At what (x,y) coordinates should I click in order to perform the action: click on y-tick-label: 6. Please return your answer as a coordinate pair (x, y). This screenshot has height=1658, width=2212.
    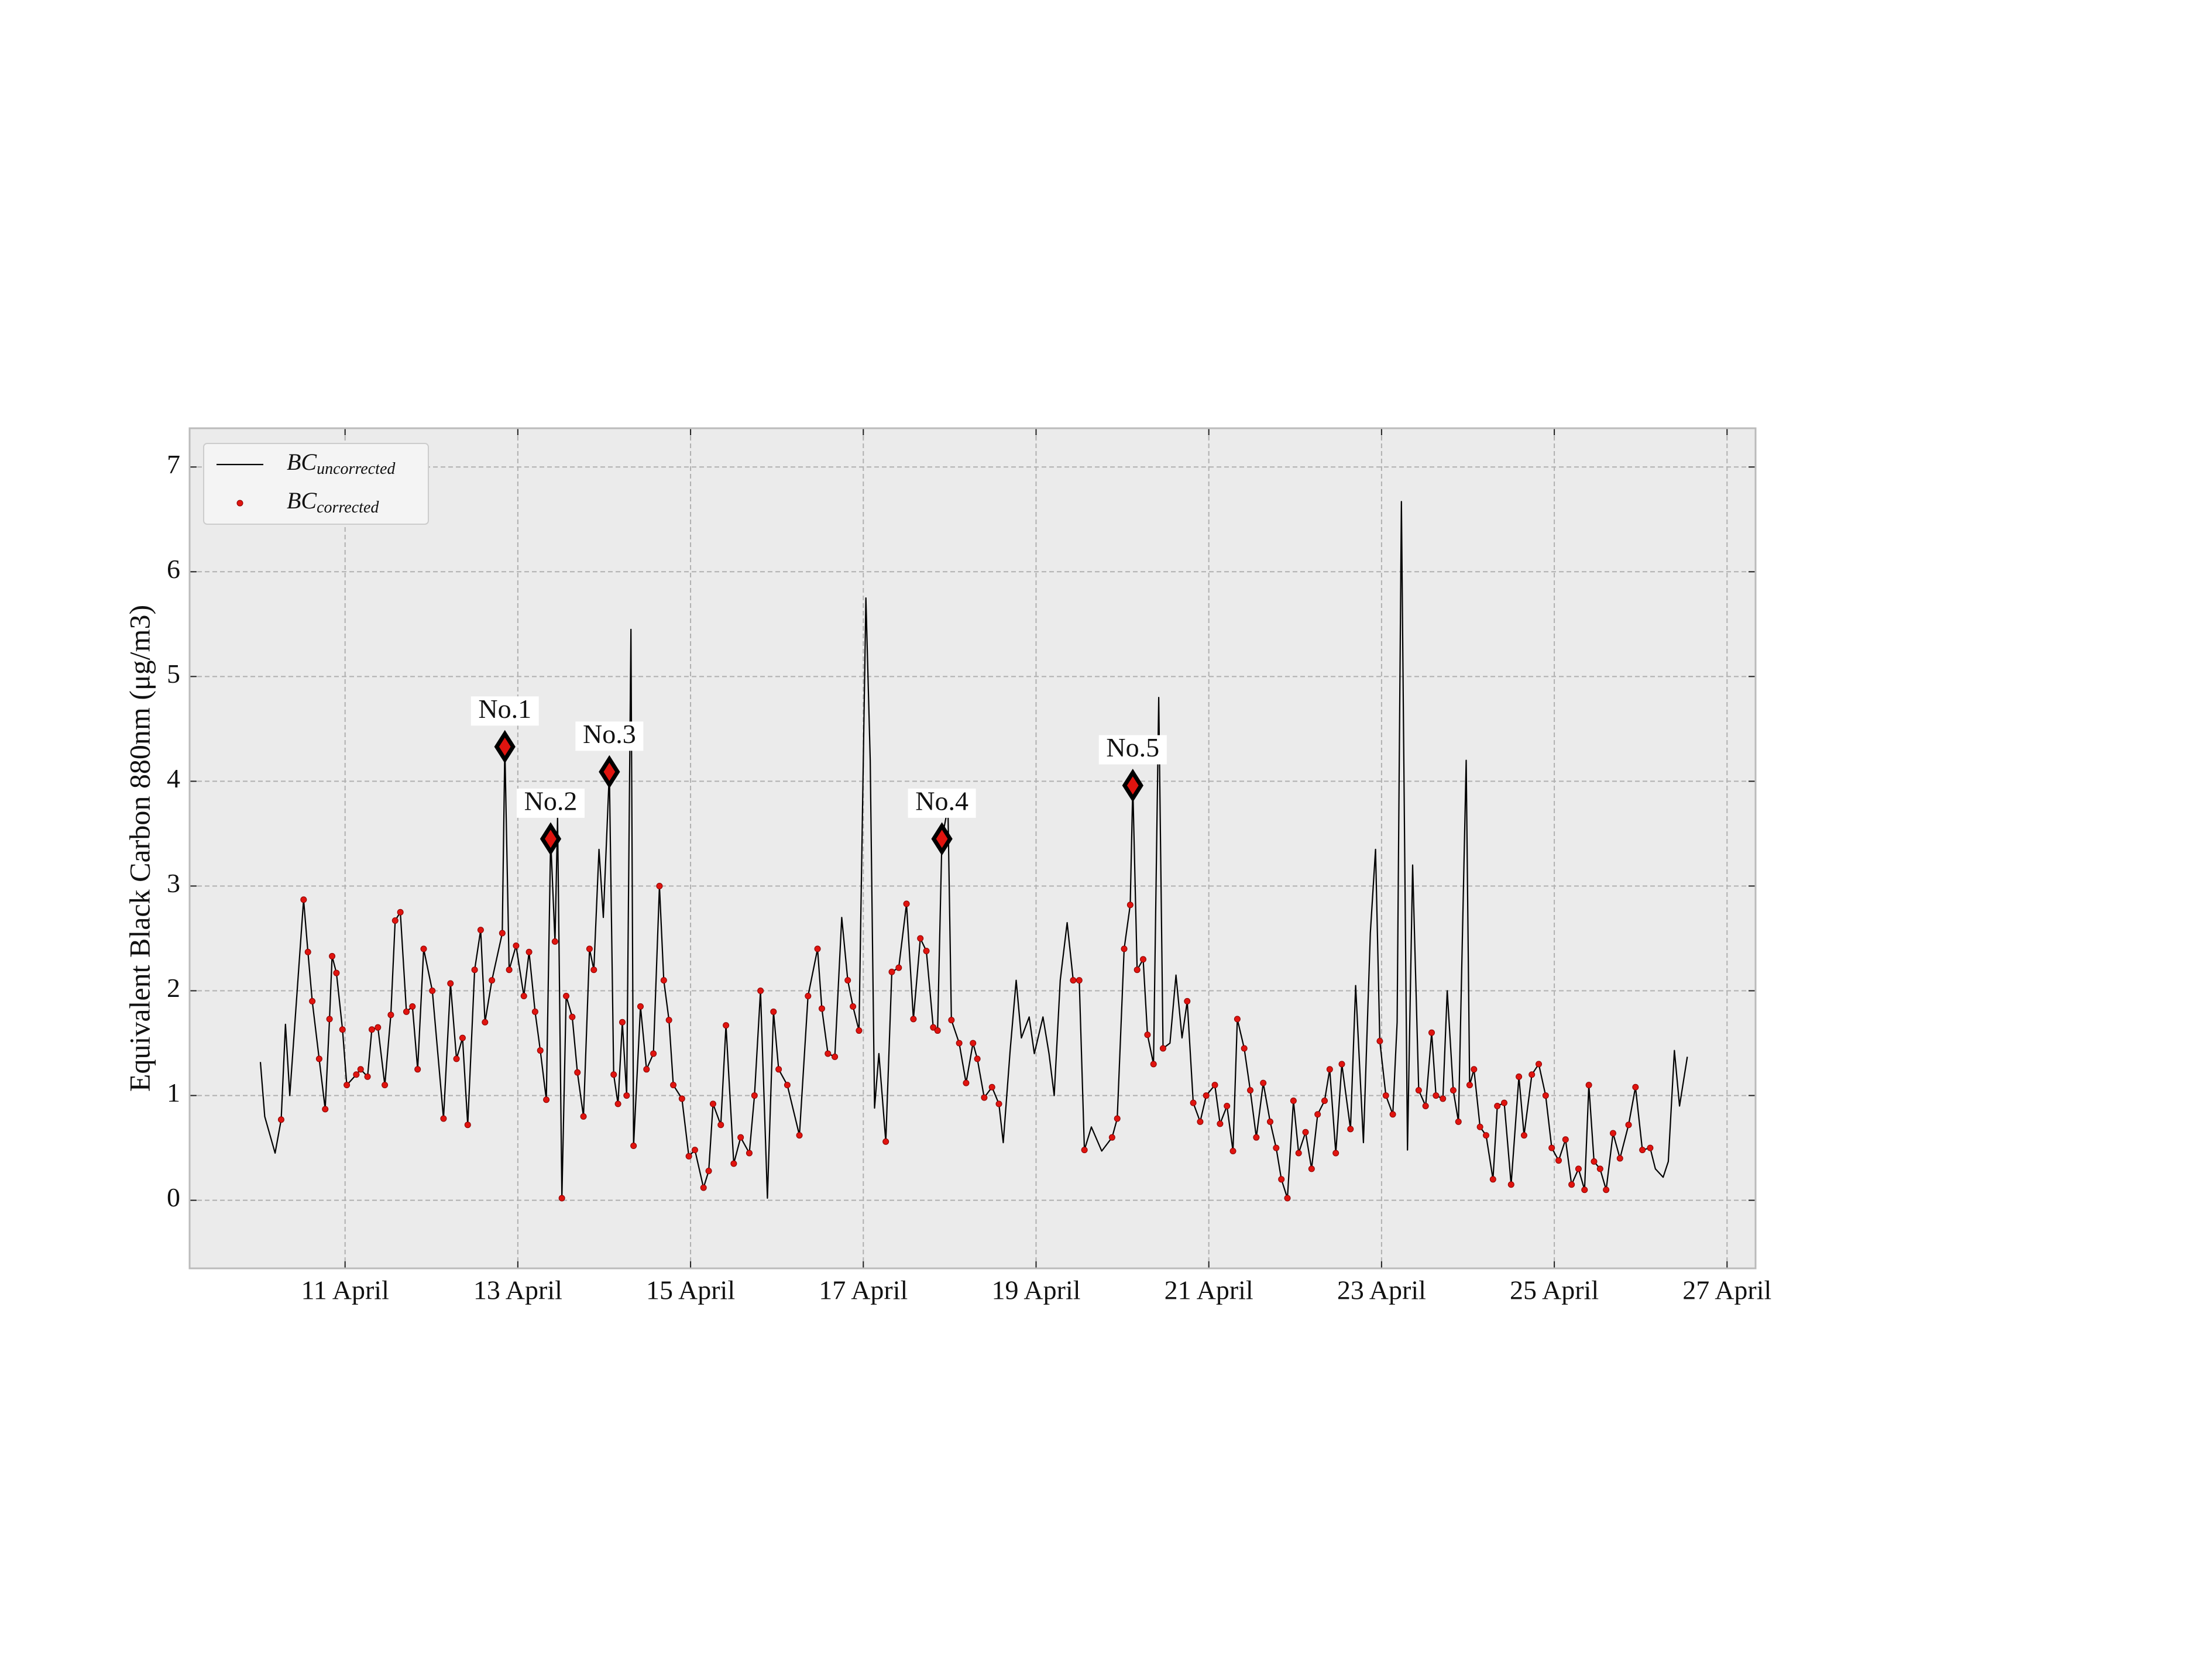
    Looking at the image, I should click on (173, 569).